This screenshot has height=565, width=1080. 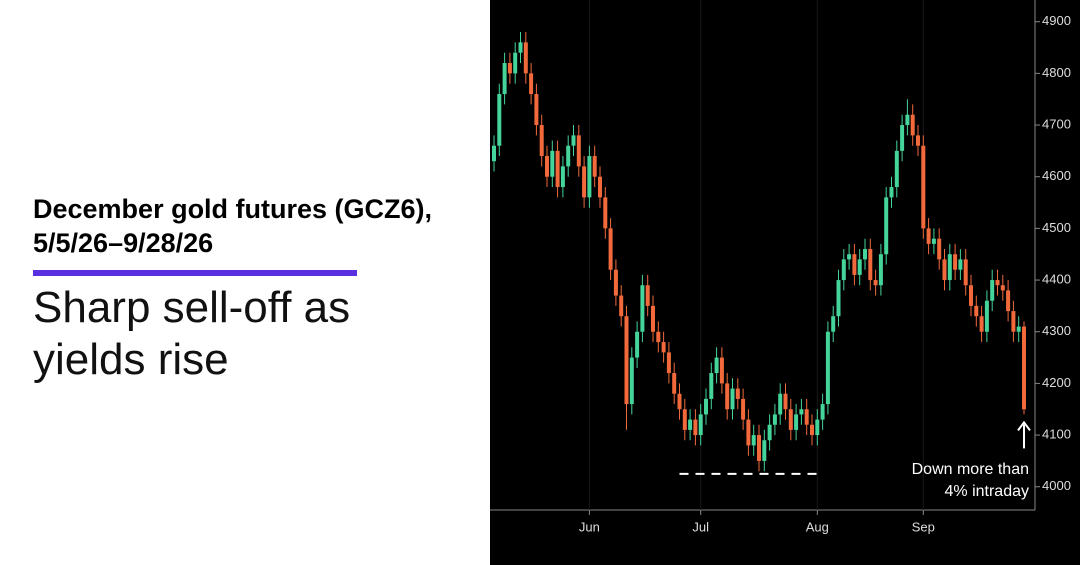 What do you see at coordinates (1056, 123) in the screenshot?
I see `y-tick-label: 4700` at bounding box center [1056, 123].